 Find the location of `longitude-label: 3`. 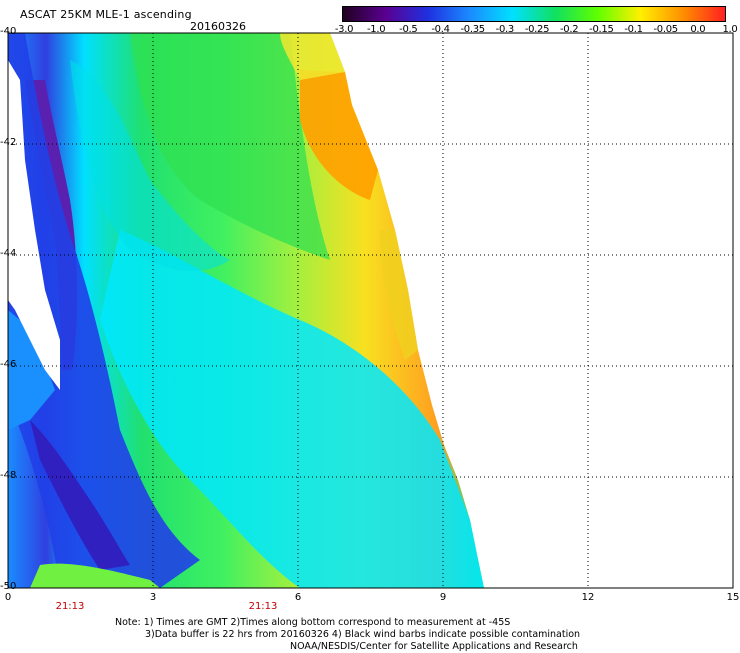

longitude-label: 3 is located at coordinates (153, 597).